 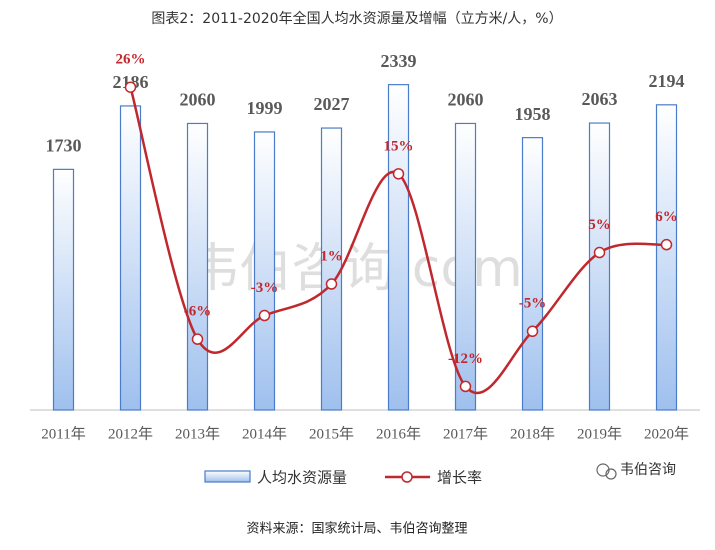 What do you see at coordinates (666, 433) in the screenshot?
I see `x-tick-label: 2020年` at bounding box center [666, 433].